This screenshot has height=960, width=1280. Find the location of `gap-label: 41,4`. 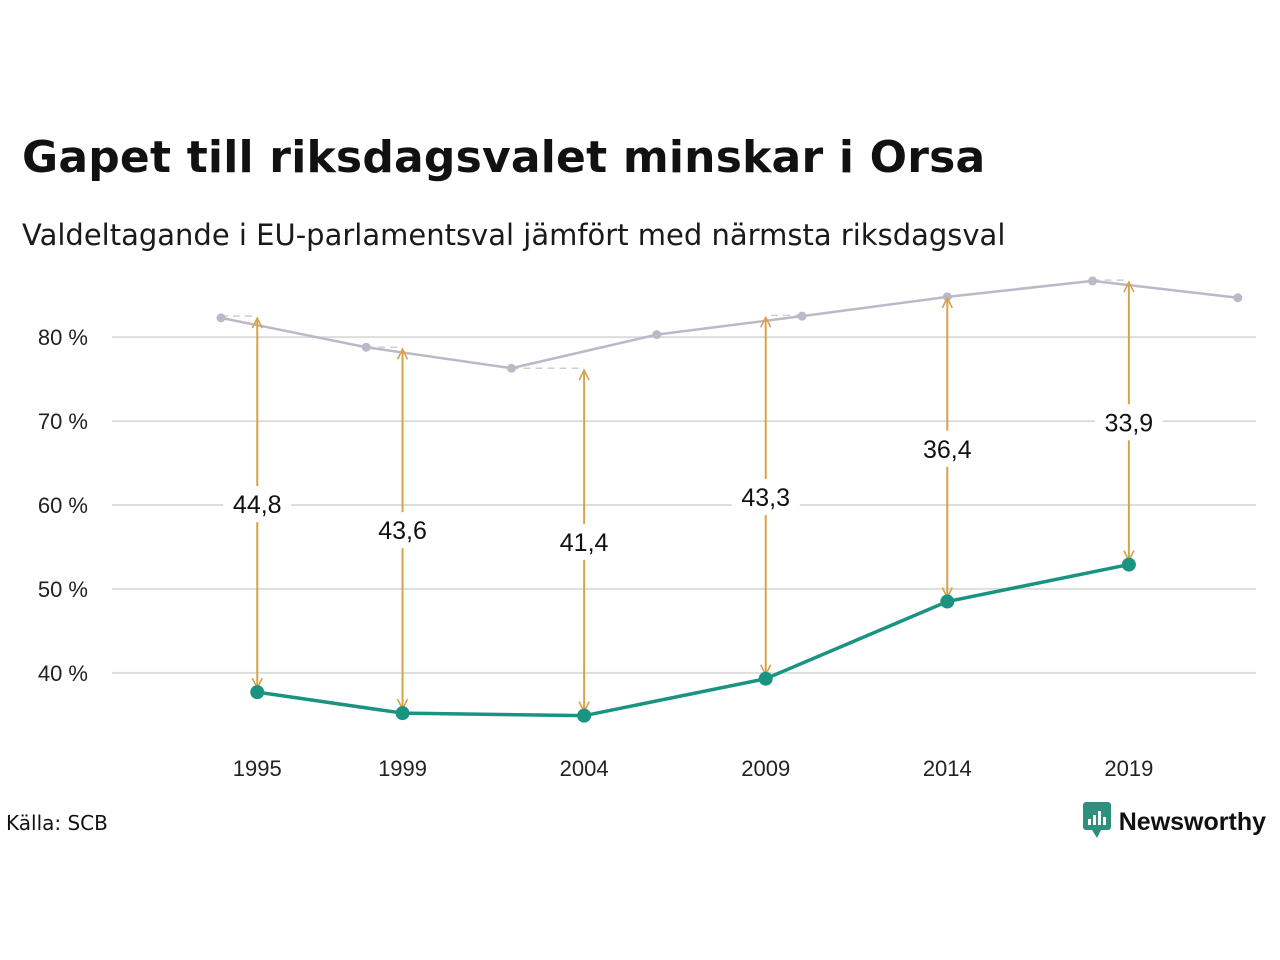

gap-label: 41,4 is located at coordinates (584, 543).